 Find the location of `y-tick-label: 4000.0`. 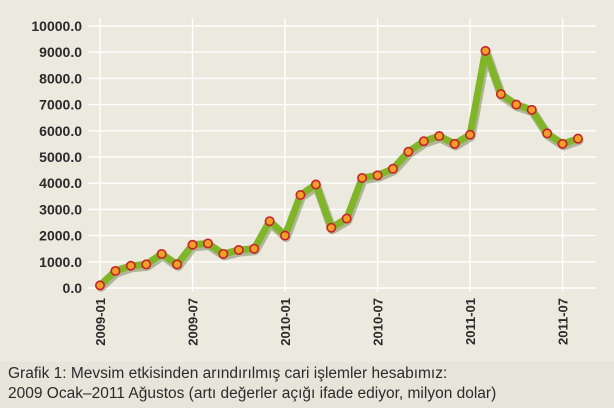

y-tick-label: 4000.0 is located at coordinates (60, 183).